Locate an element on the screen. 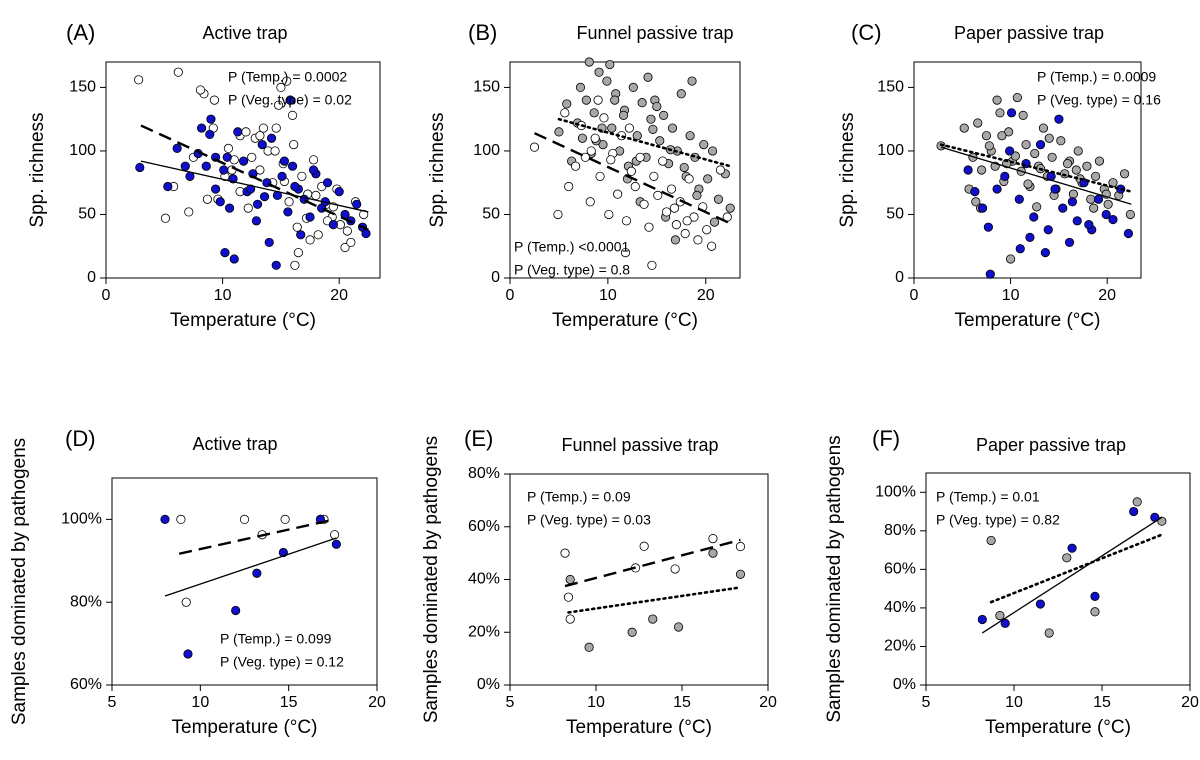 The width and height of the screenshot is (1200, 760). p-value-annotation: P (Veg. type) = 0.02 is located at coordinates (290, 100).